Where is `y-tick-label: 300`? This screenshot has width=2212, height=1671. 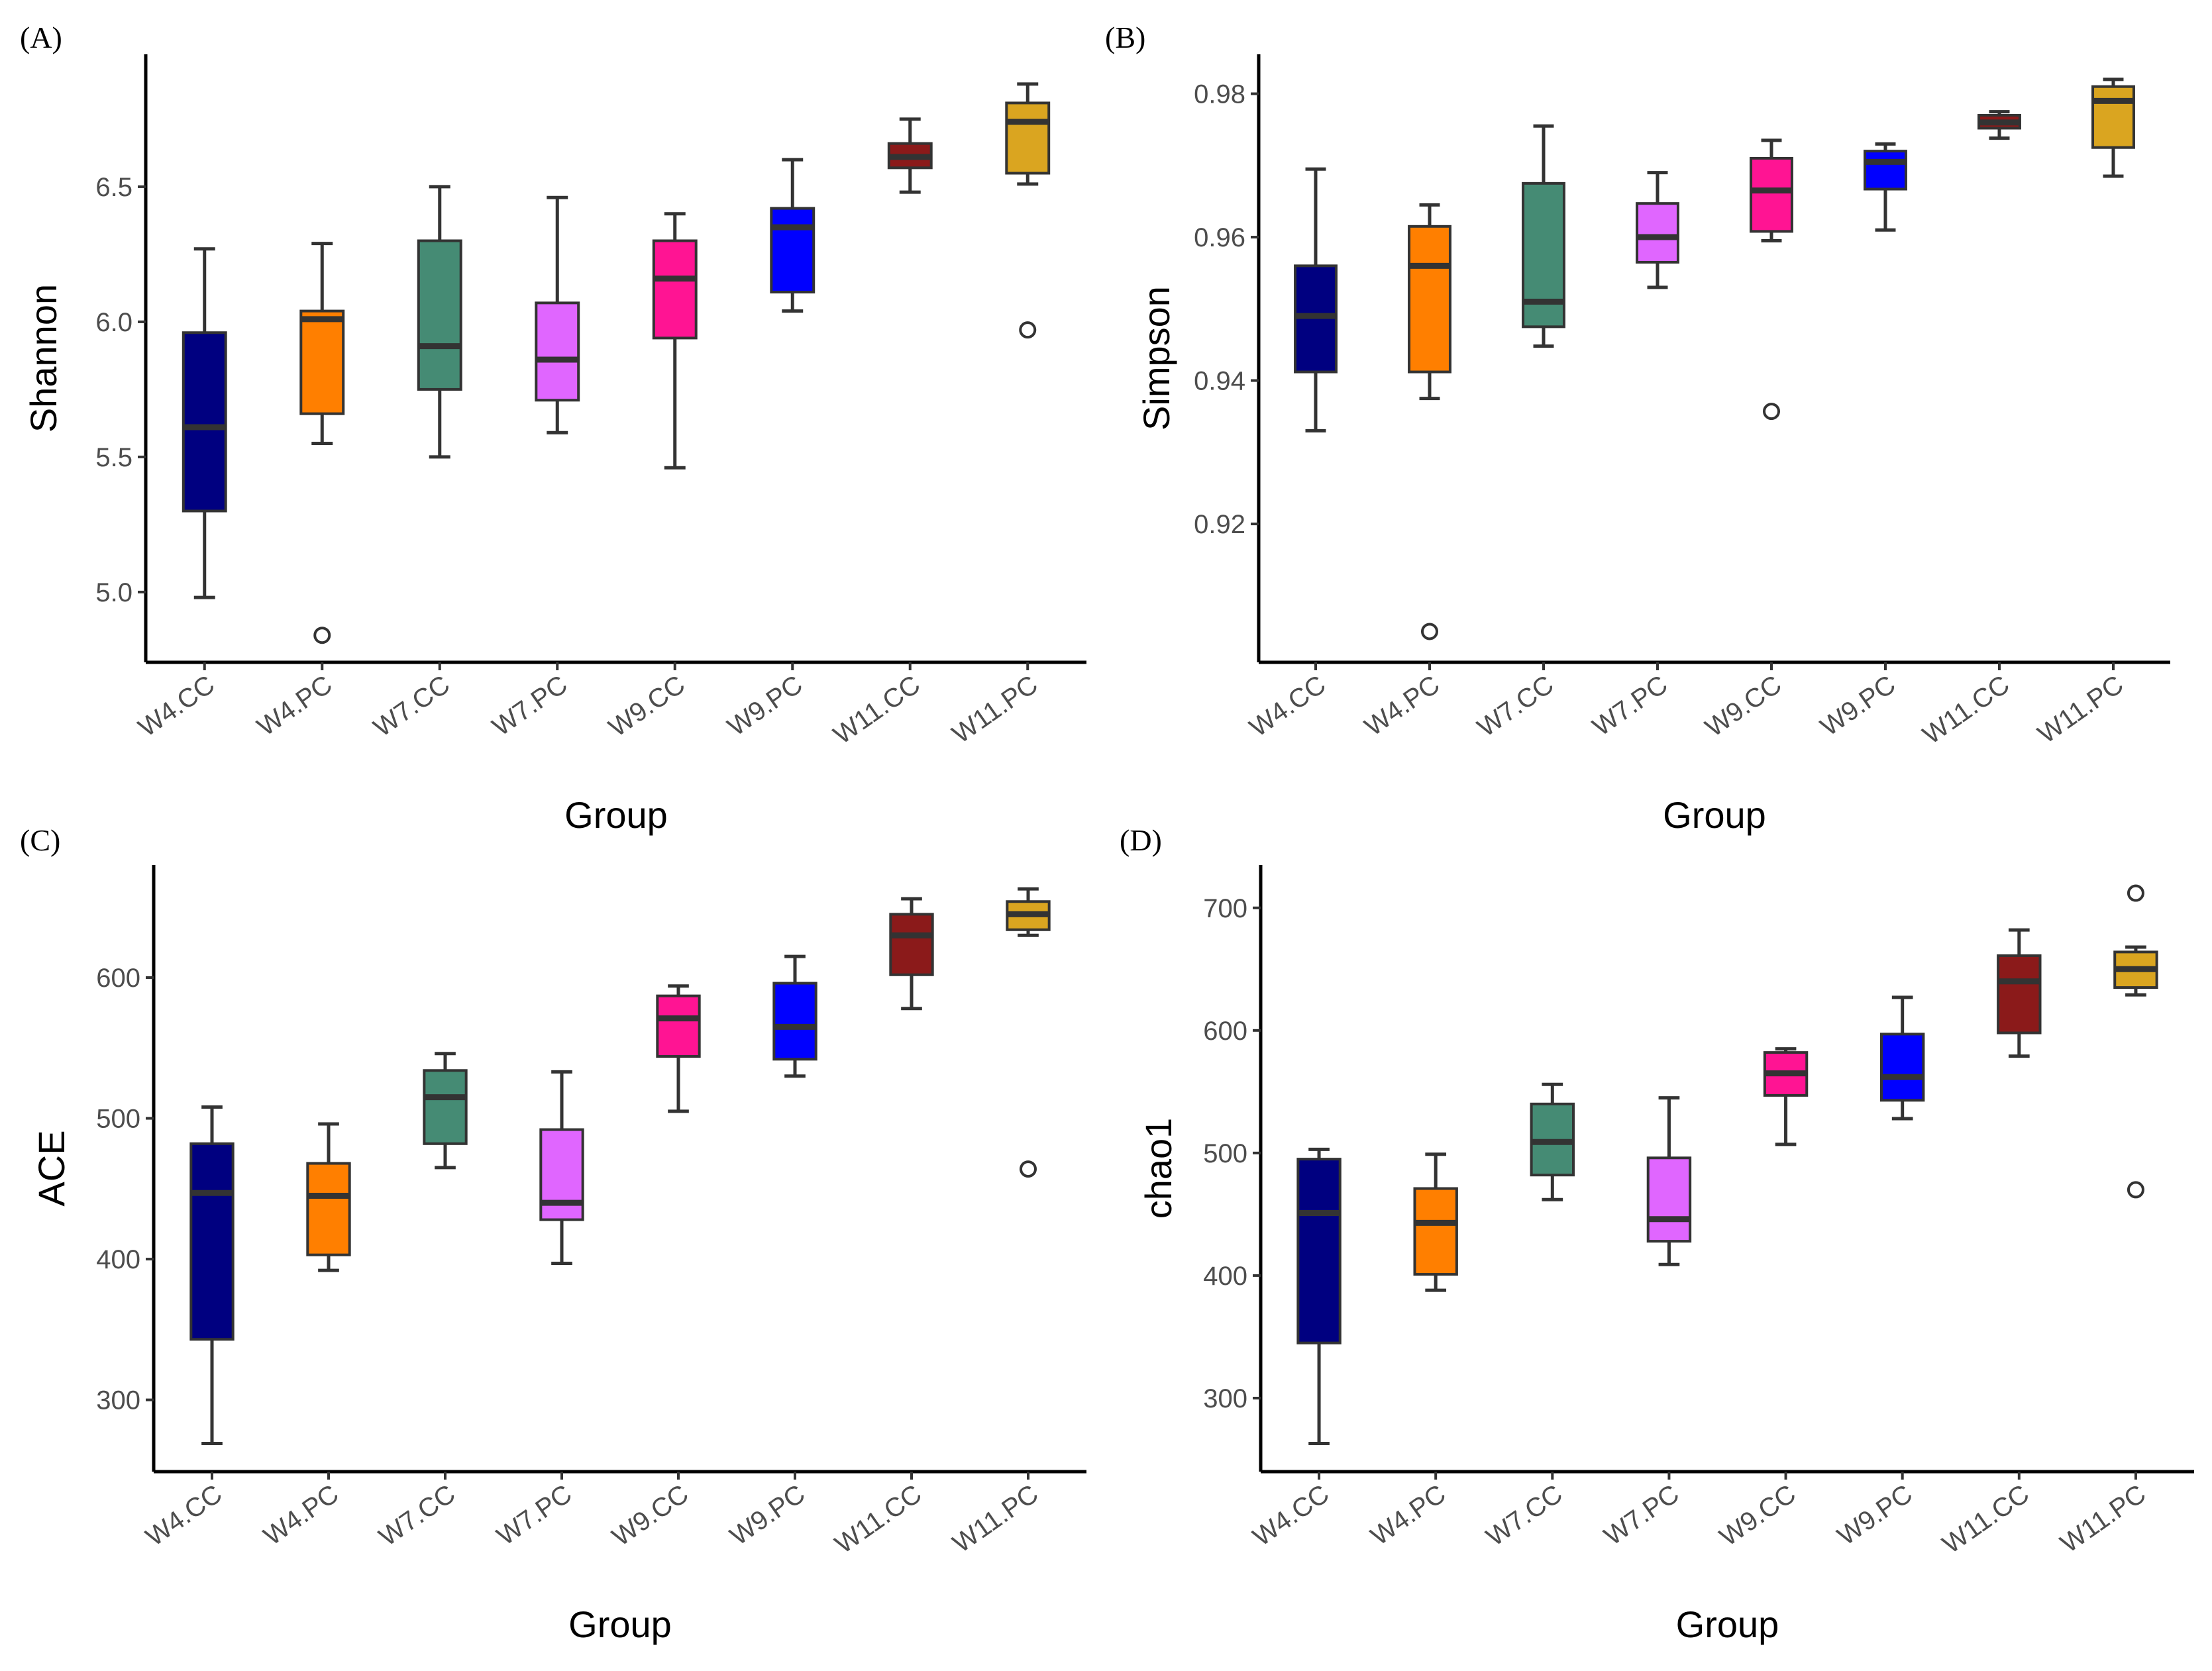
y-tick-label: 300 is located at coordinates (118, 1400).